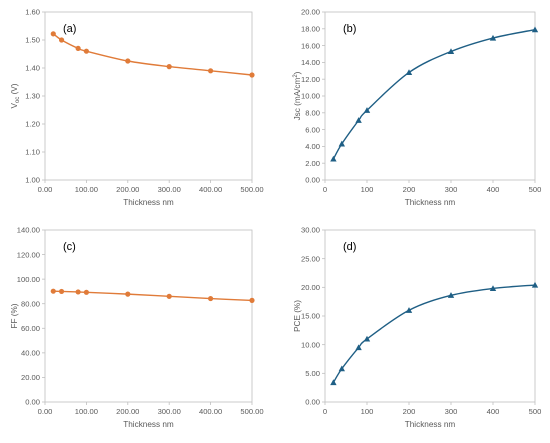  I want to click on y-tick-label: 120.00, so click(28, 254).